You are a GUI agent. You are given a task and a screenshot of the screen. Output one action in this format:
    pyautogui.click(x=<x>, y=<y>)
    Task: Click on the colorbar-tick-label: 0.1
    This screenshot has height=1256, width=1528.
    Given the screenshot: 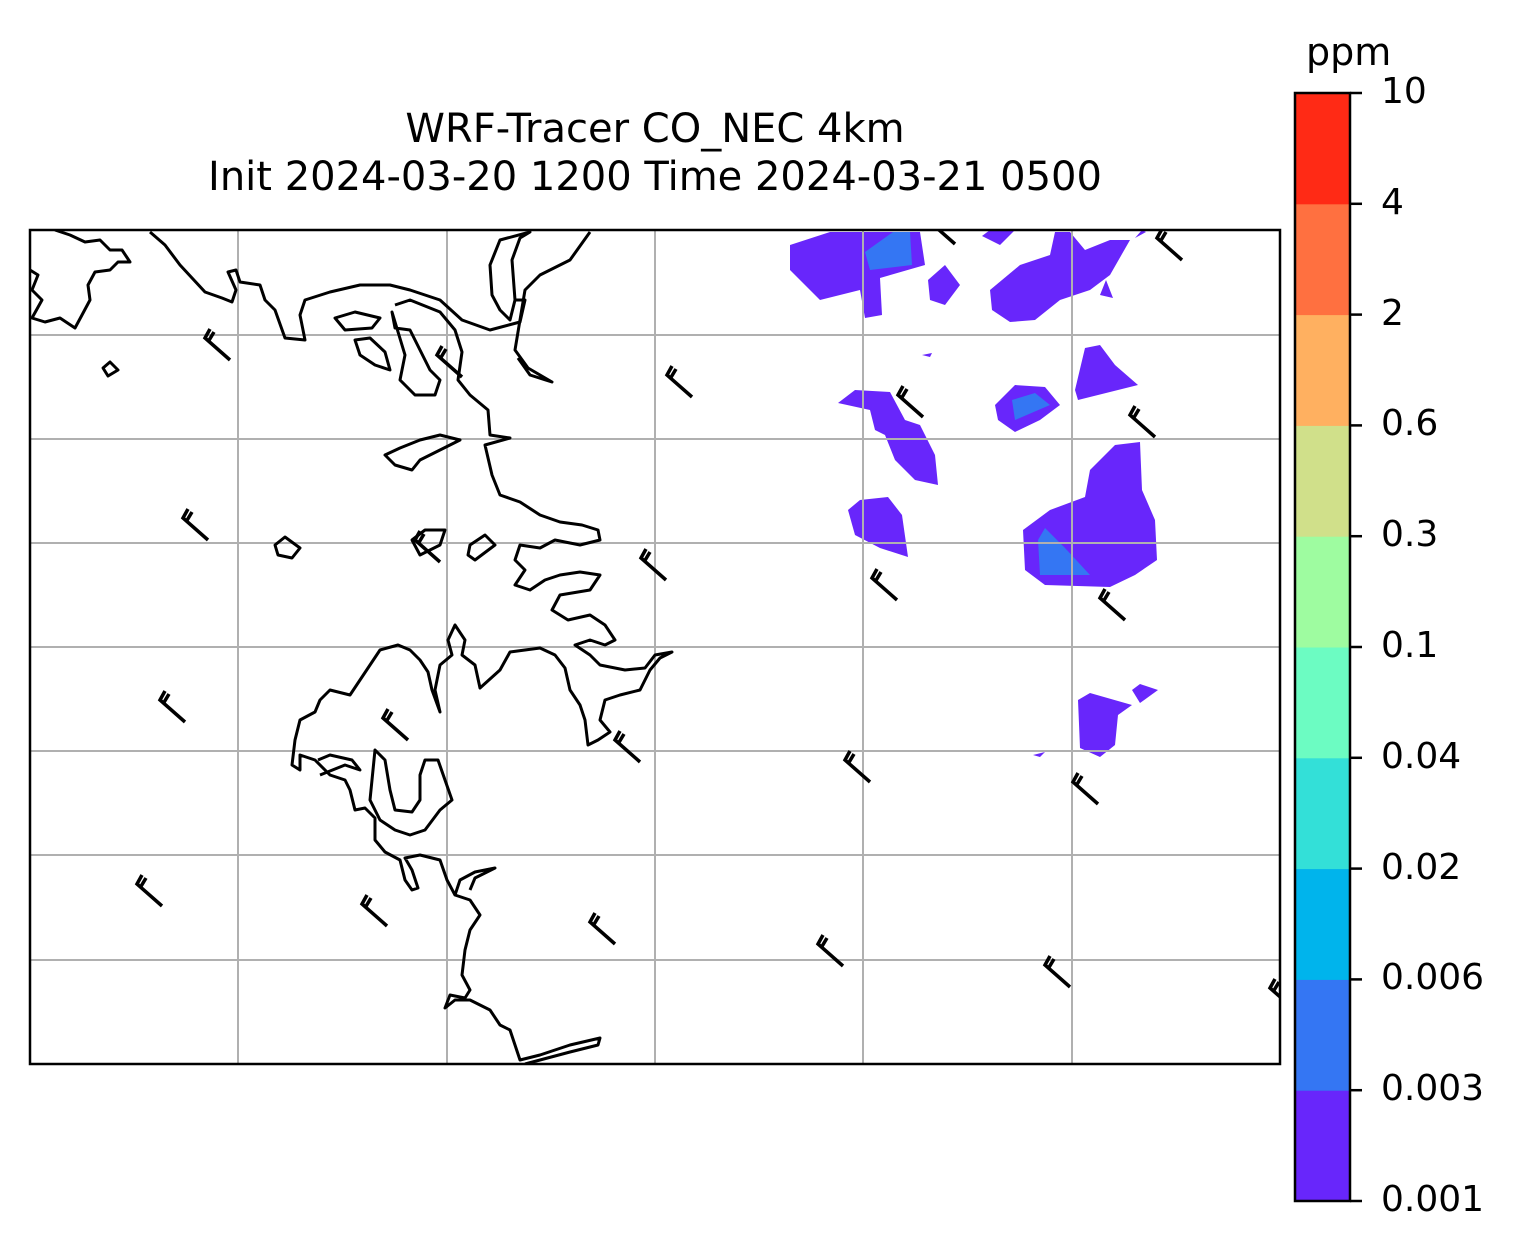 What is the action you would take?
    pyautogui.click(x=1410, y=645)
    